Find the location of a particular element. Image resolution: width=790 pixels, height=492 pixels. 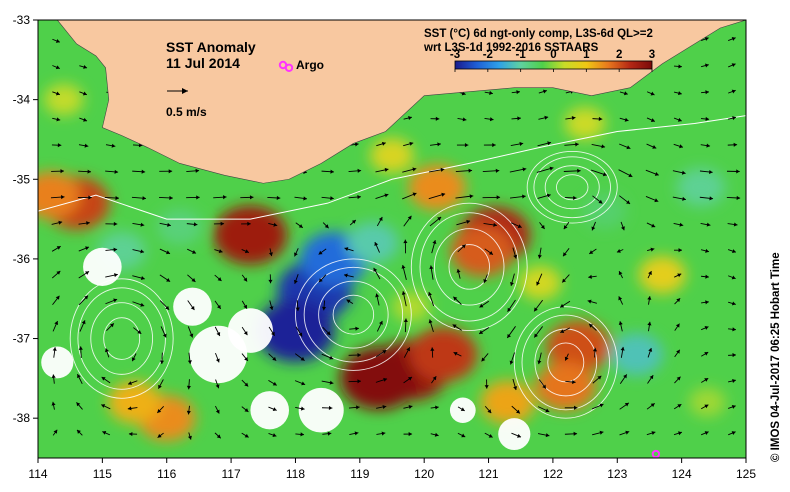

argo-float-marker is located at coordinates (656, 453).